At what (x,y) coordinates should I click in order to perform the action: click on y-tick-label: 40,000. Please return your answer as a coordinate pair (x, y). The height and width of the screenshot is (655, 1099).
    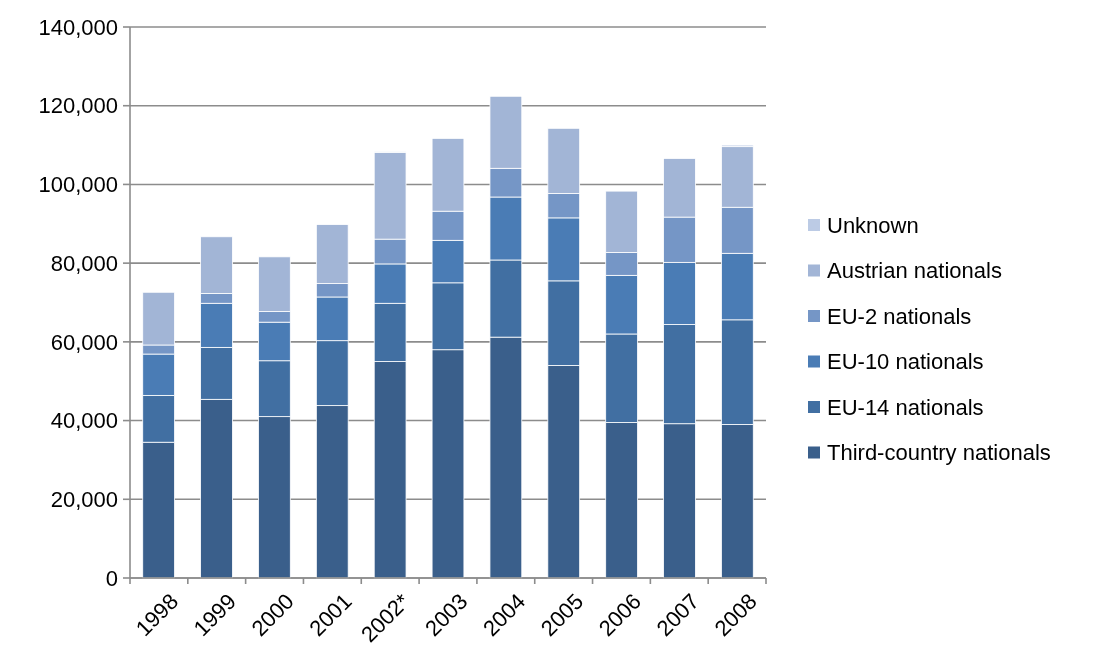
    Looking at the image, I should click on (84, 421).